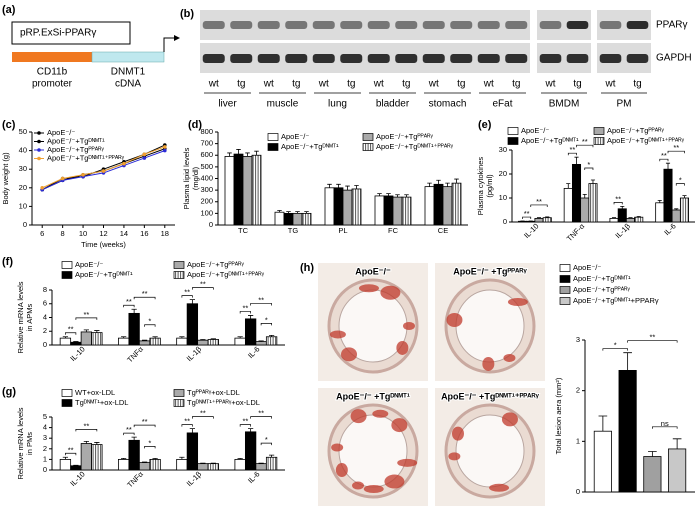 The height and width of the screenshot is (510, 700). What do you see at coordinates (241, 84) in the screenshot?
I see `lane-label: tg` at bounding box center [241, 84].